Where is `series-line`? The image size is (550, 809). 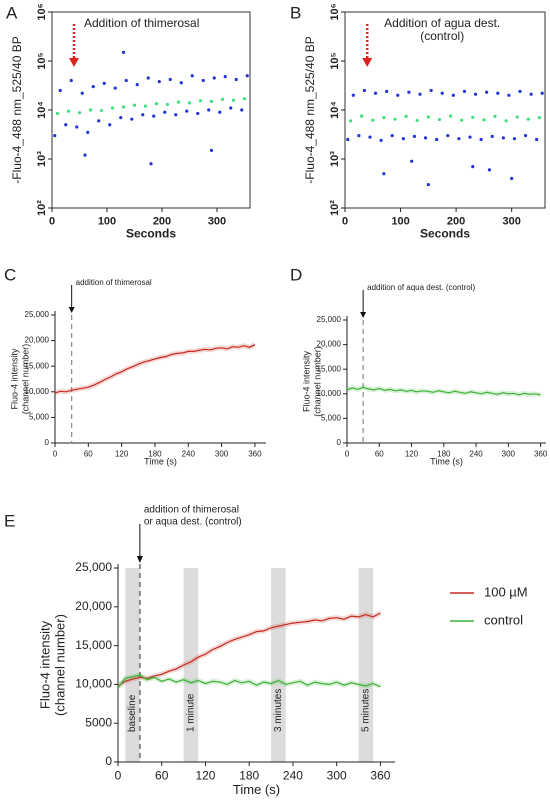 series-line is located at coordinates (155, 369).